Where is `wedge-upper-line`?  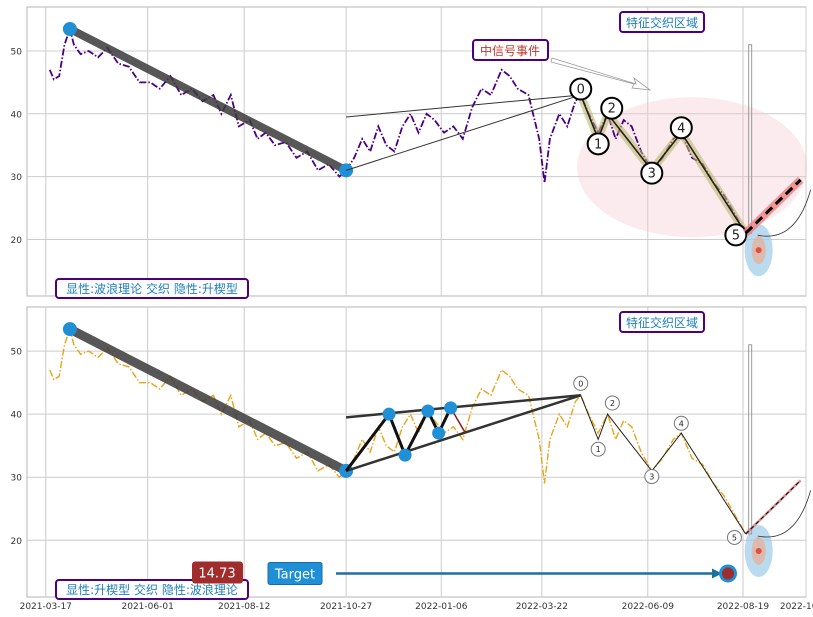 wedge-upper-line is located at coordinates (463, 106).